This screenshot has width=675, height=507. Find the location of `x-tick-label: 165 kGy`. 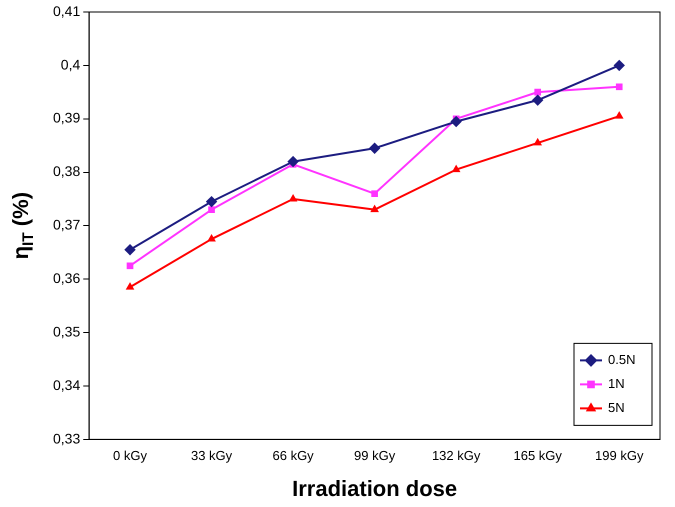

x-tick-label: 165 kGy is located at coordinates (537, 455).